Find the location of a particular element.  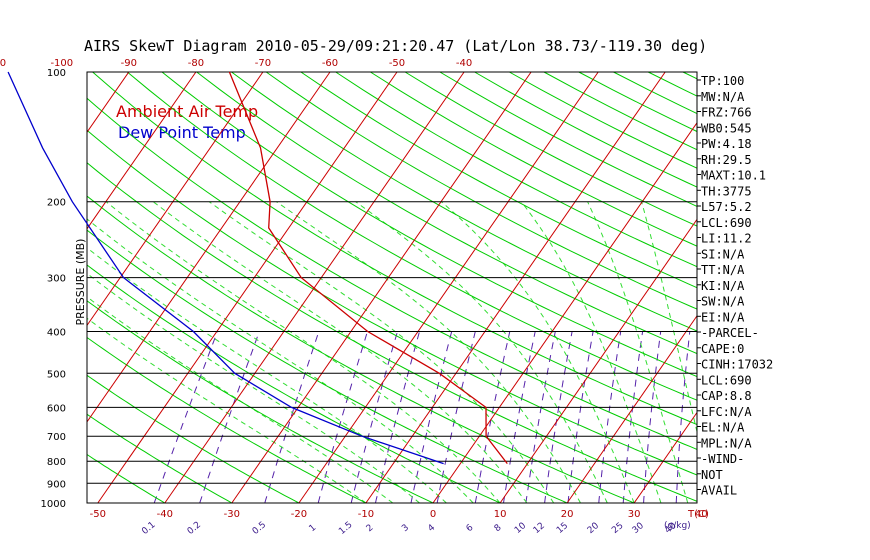

mixing-ratio-label: 2 is located at coordinates (370, 528).